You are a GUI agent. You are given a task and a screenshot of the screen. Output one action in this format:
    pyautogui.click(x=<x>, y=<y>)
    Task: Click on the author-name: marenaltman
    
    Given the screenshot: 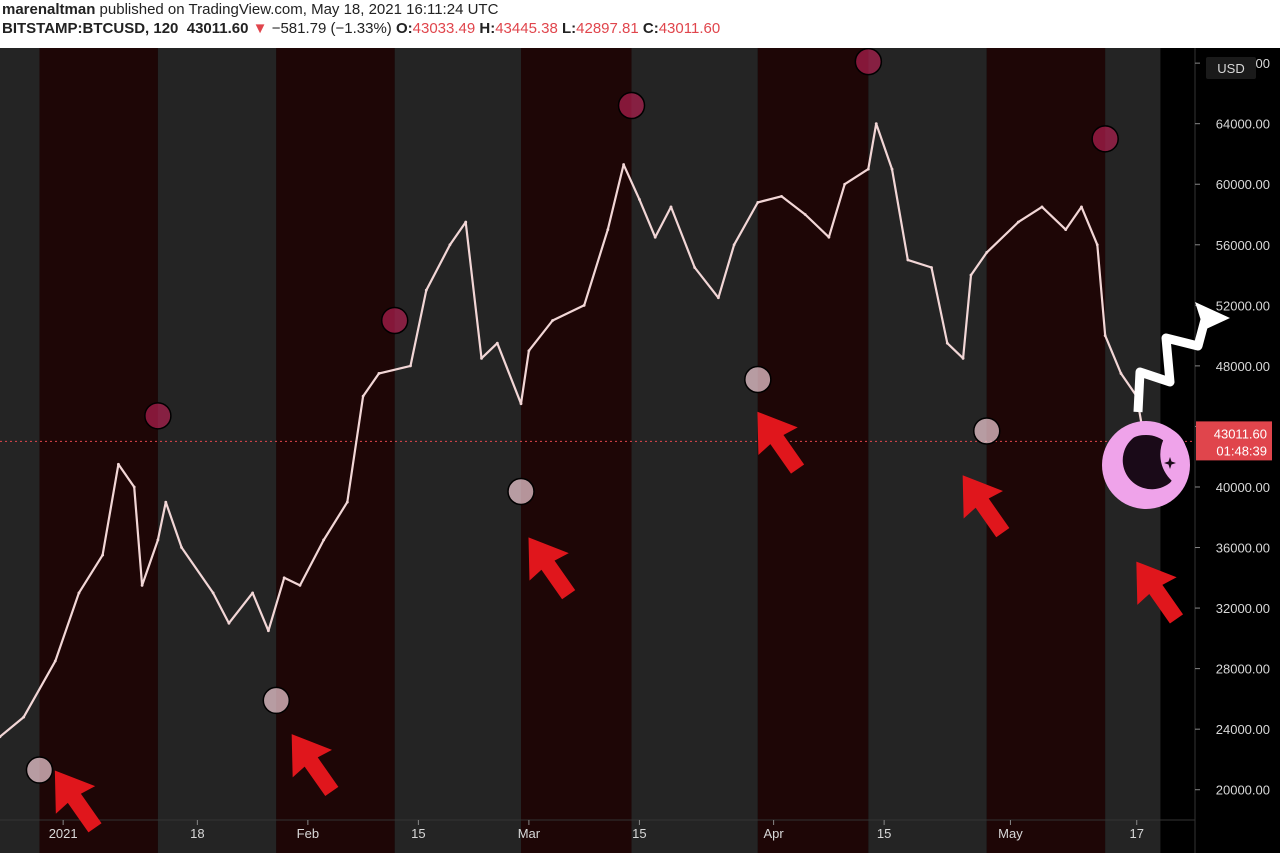 What is the action you would take?
    pyautogui.click(x=49, y=9)
    